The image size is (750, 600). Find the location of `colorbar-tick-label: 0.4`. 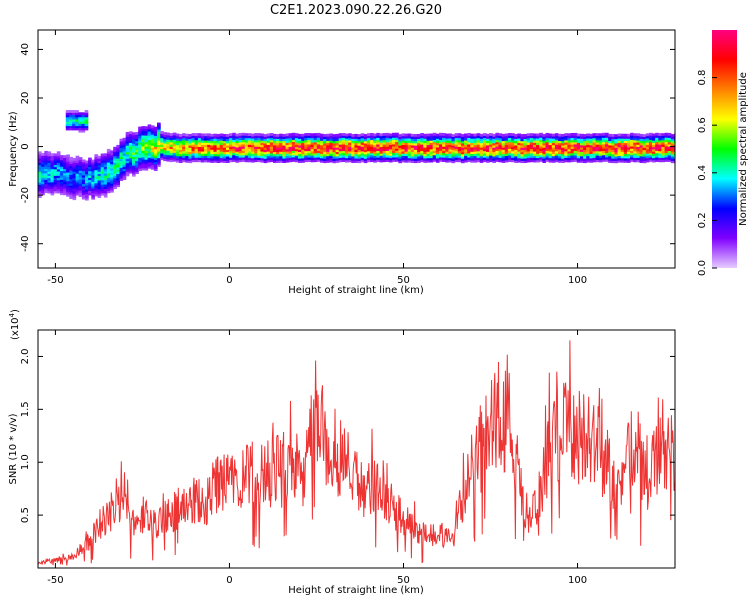

colorbar-tick-label: 0.4 is located at coordinates (702, 173).